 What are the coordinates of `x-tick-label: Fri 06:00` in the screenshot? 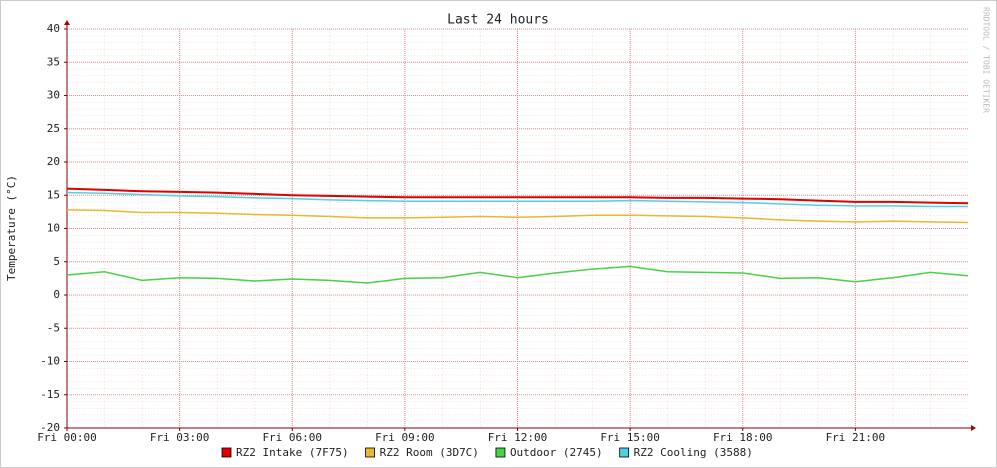 It's located at (292, 437).